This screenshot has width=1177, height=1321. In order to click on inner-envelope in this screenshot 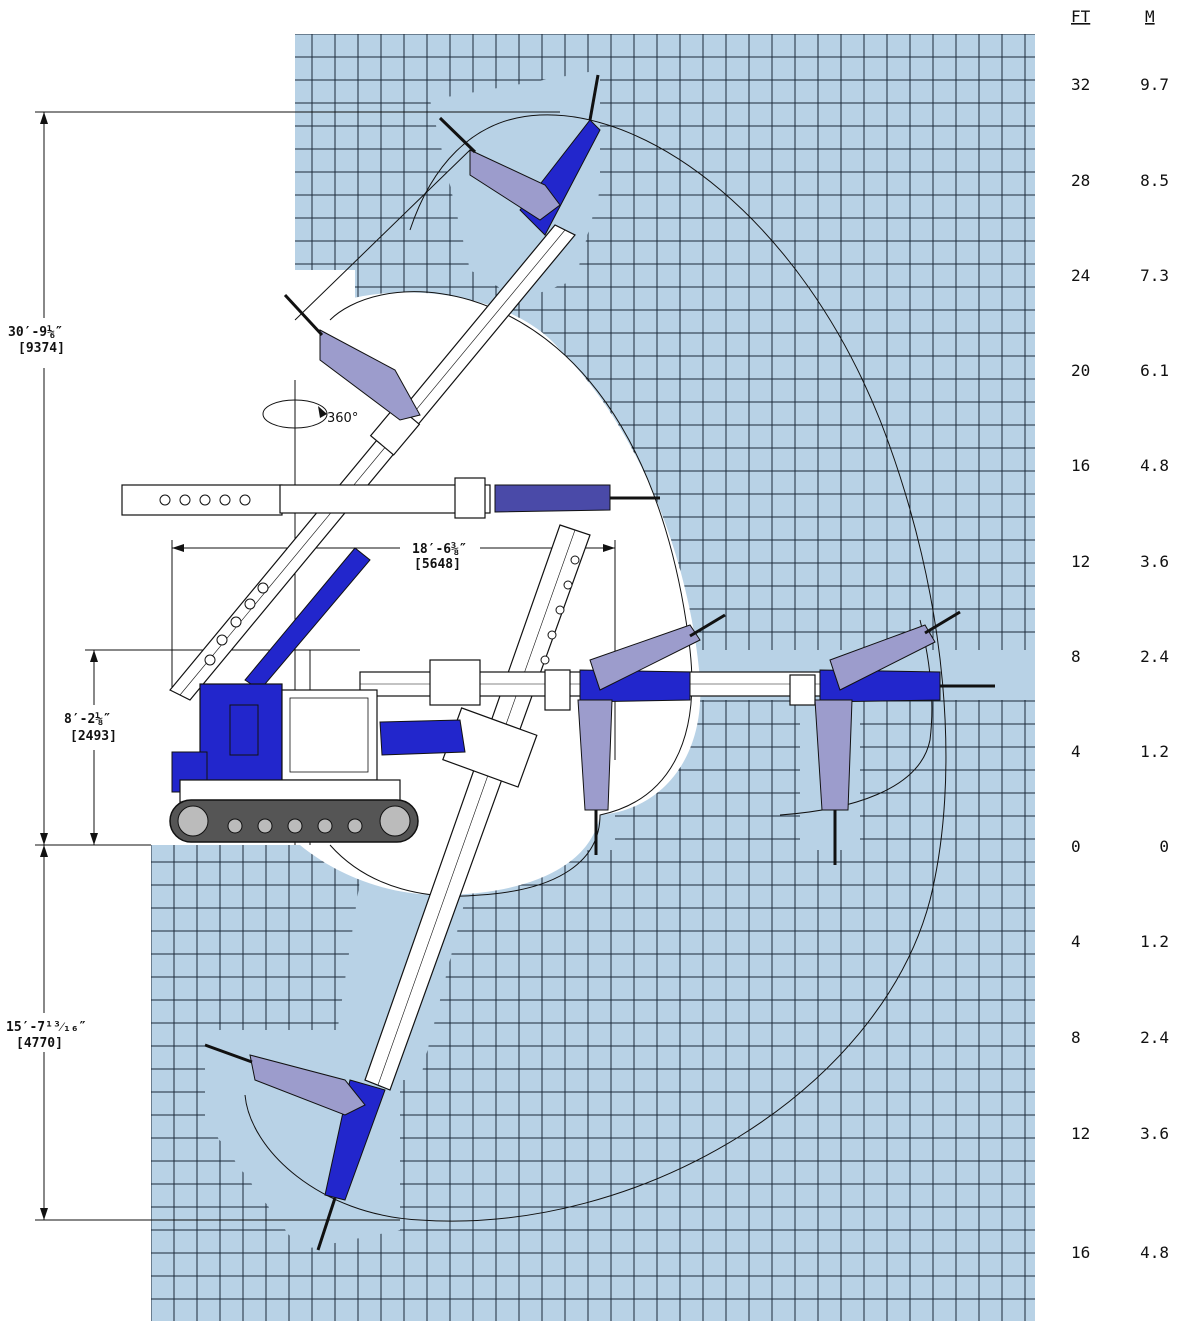, I will do `click(511, 594)`.